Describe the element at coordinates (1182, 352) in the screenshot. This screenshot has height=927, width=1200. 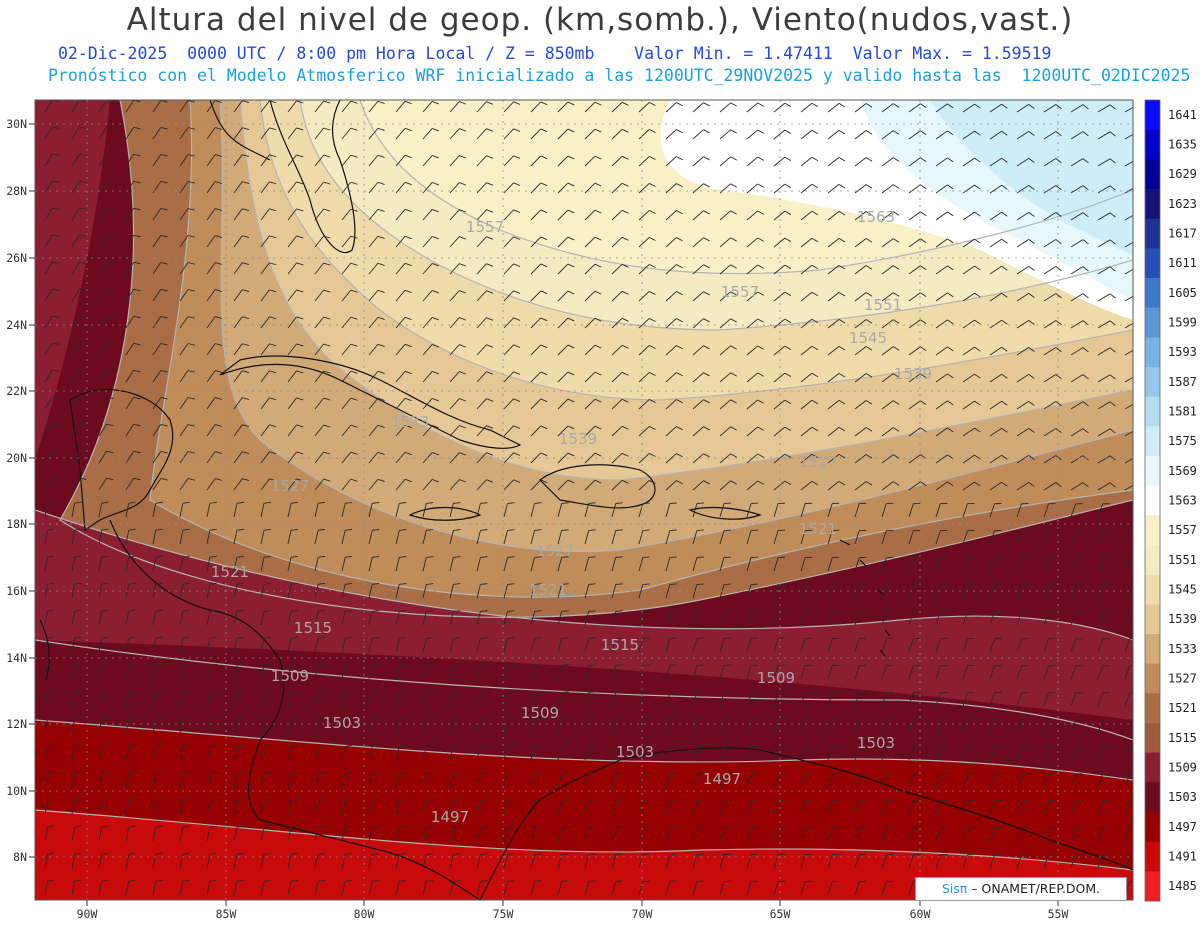
I see `colorbar-label: 1593` at that location.